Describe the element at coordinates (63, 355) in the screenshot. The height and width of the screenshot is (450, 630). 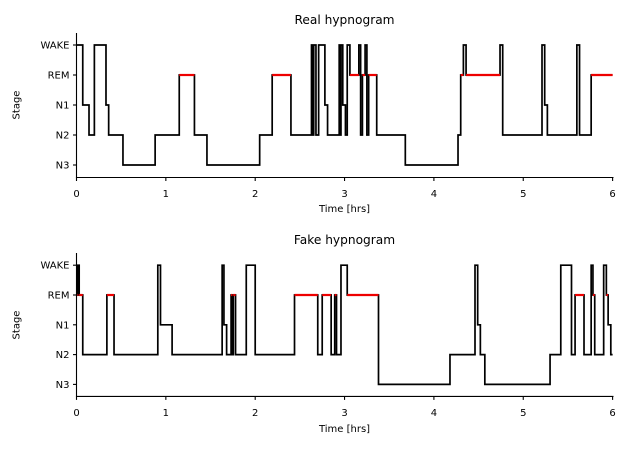
I see `fake-y-tick-label: N2` at that location.